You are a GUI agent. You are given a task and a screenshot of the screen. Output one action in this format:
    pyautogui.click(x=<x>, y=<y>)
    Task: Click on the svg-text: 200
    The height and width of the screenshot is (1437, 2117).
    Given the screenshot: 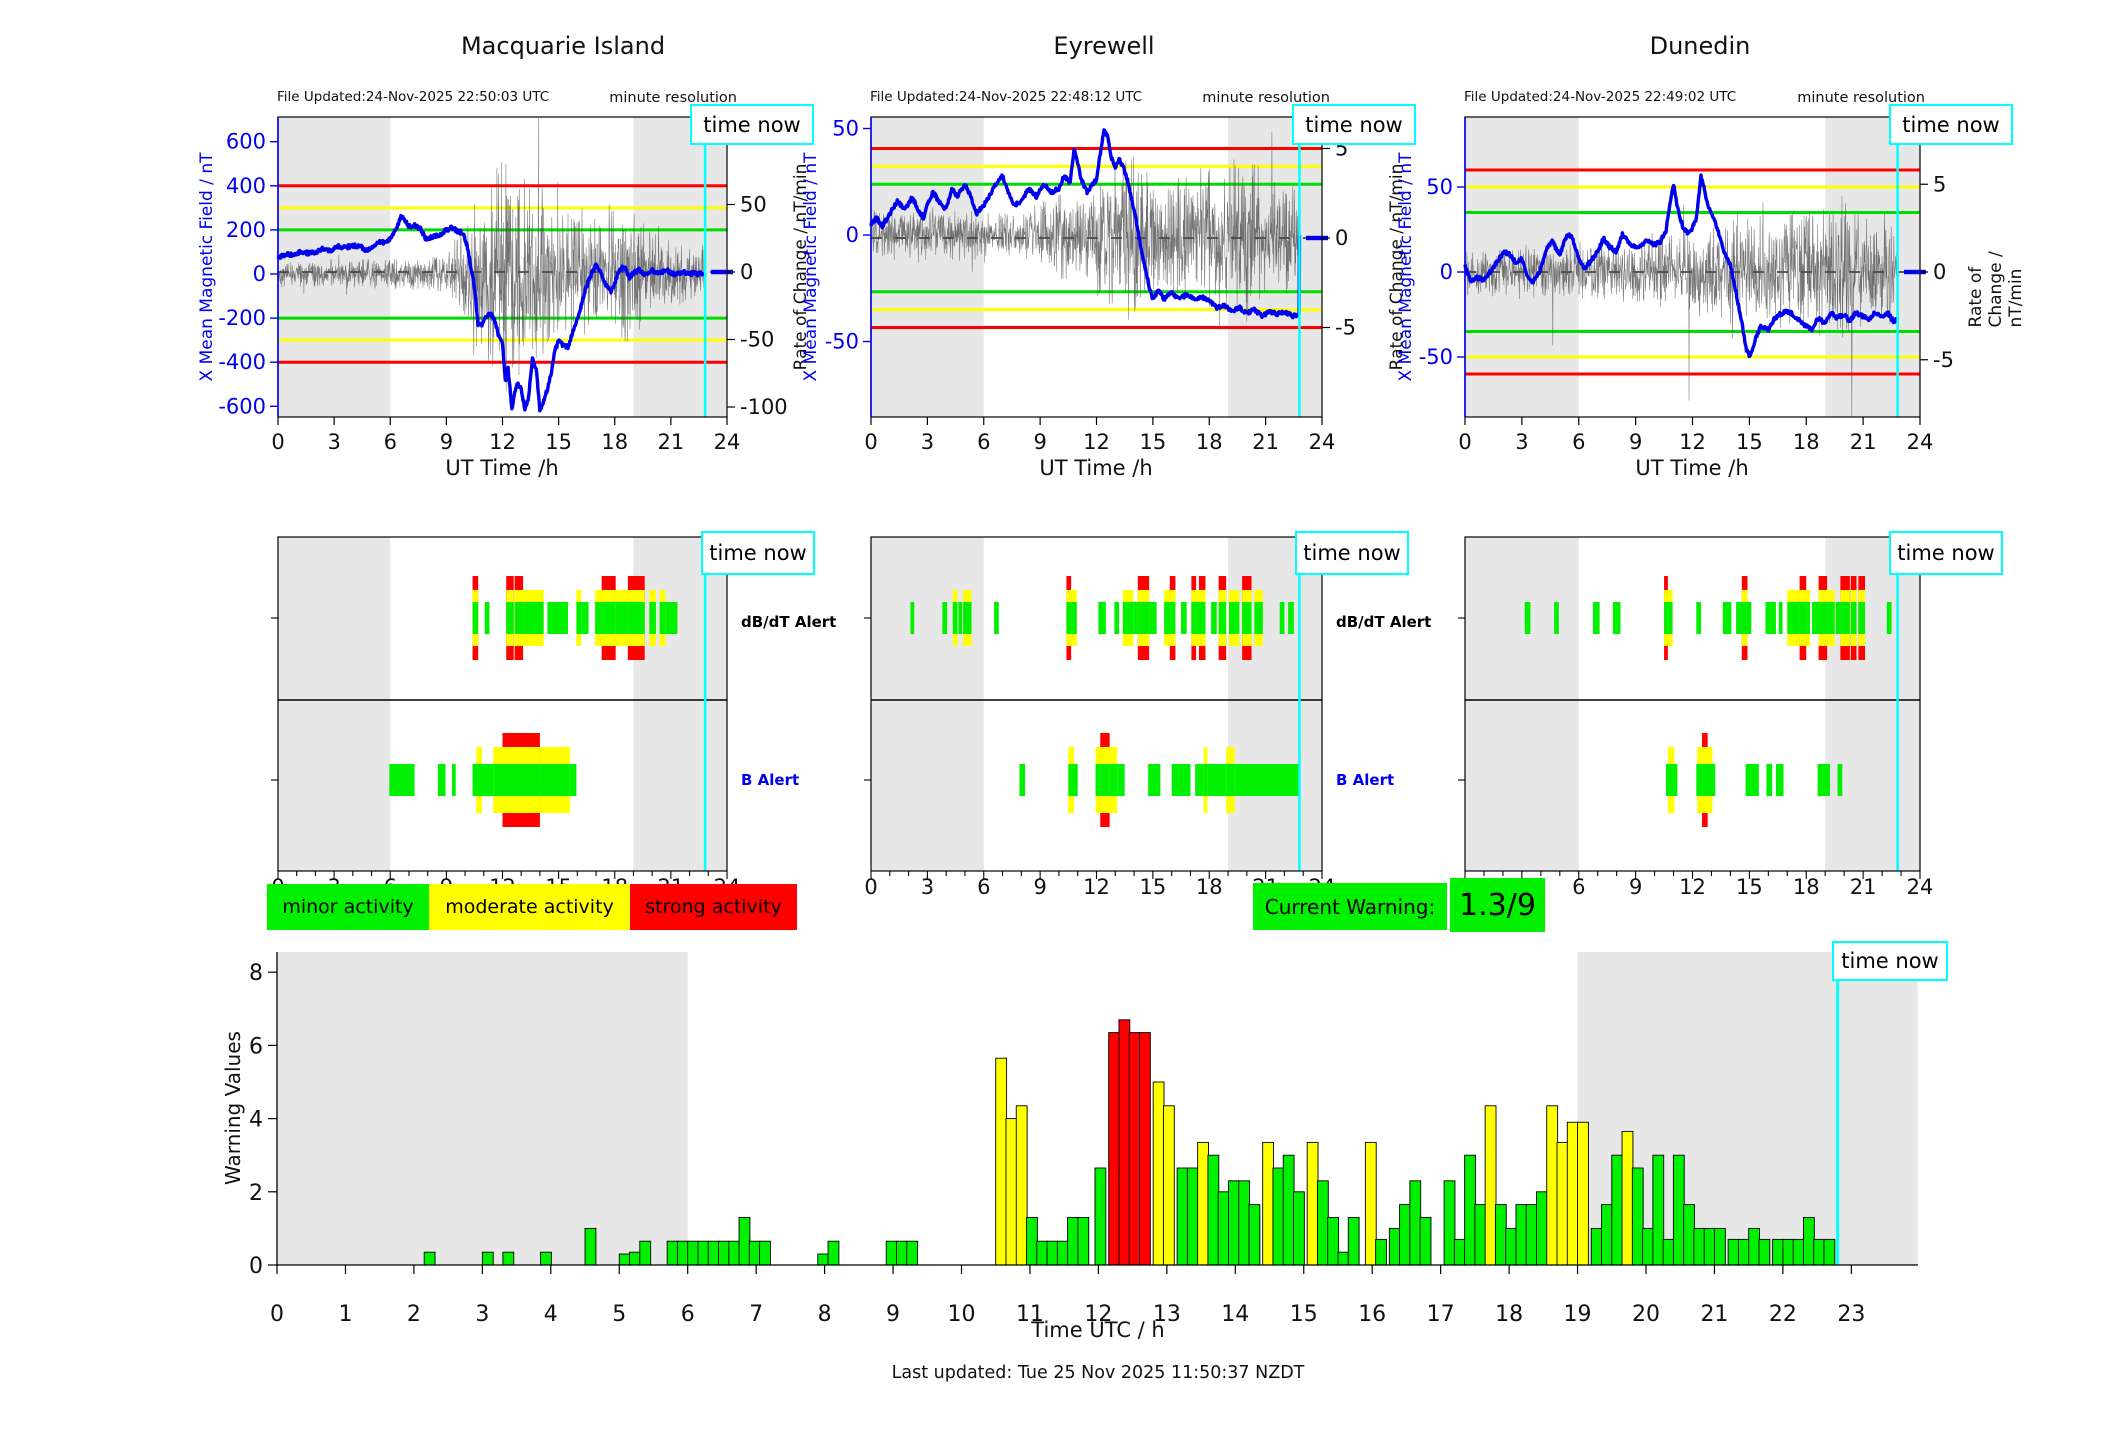 What is the action you would take?
    pyautogui.click(x=246, y=230)
    